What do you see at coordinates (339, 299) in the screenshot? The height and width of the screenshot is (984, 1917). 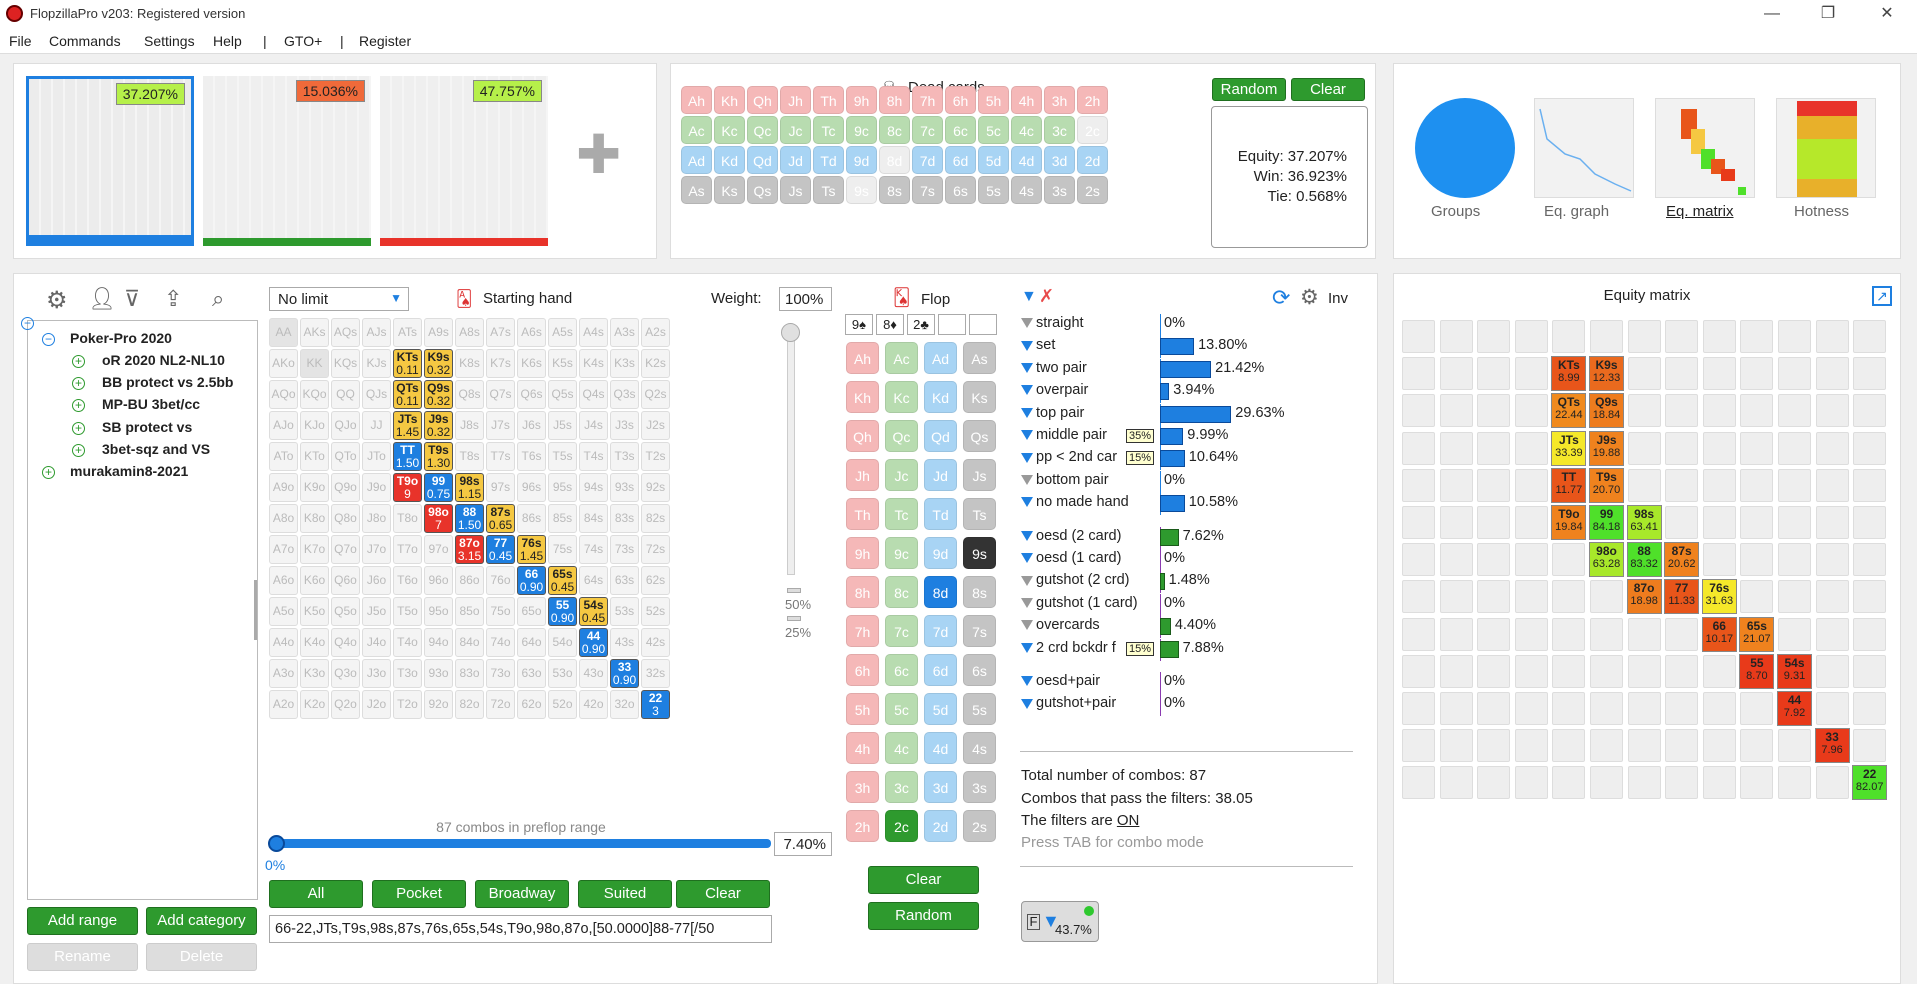 I see `limit-select: No limit ▼` at bounding box center [339, 299].